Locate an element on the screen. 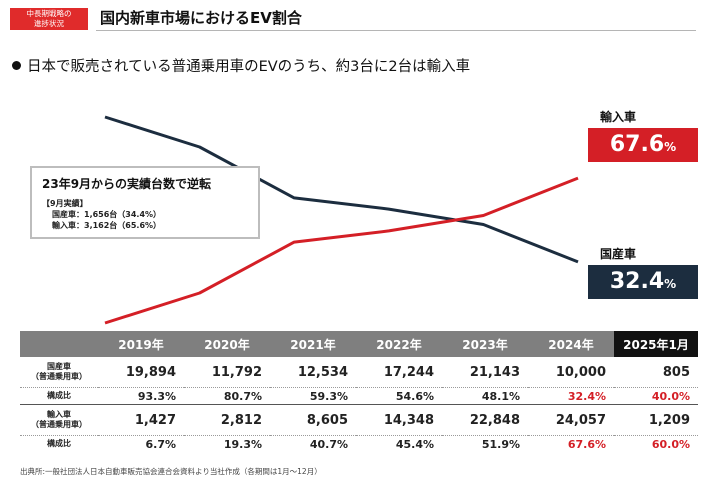  callout-domestic: 国産車：1,656台（34.4%） is located at coordinates (107, 214).